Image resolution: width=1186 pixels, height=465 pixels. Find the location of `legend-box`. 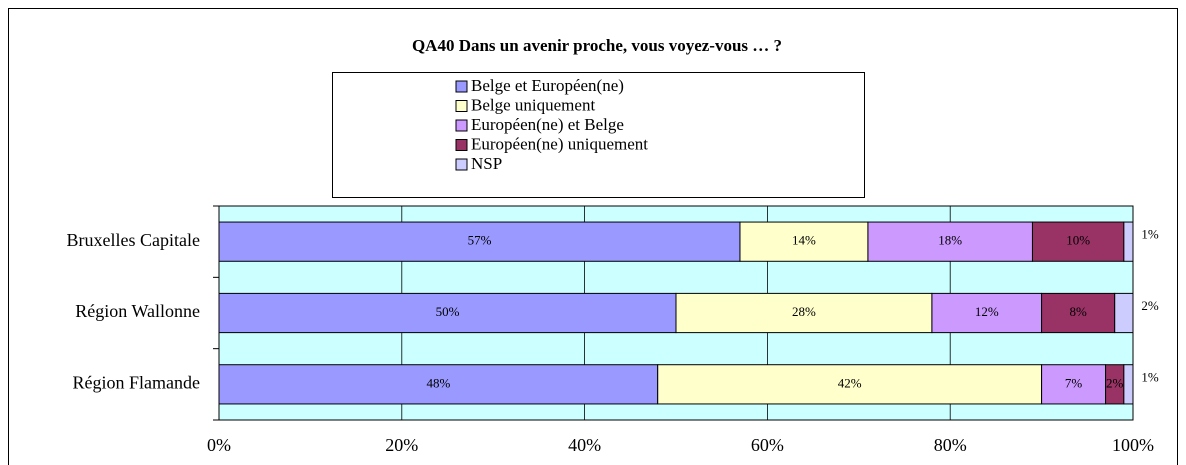

legend-box is located at coordinates (598, 135).